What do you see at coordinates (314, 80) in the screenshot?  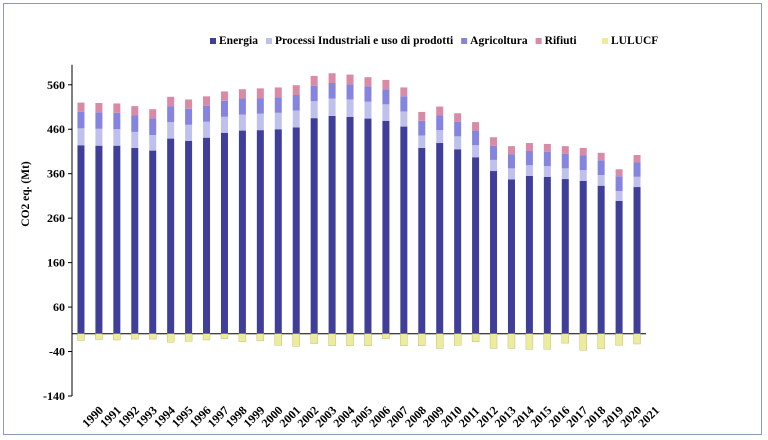 I see `bar-rifiuti-2003` at bounding box center [314, 80].